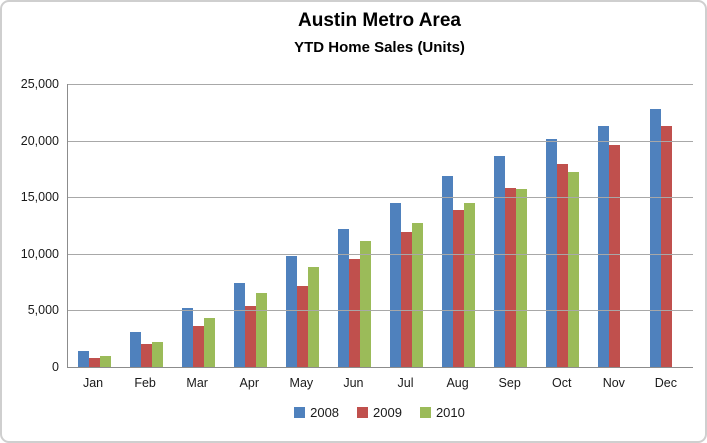  Describe the element at coordinates (43, 310) in the screenshot. I see `y-tick-label-5,000: 5,000` at that location.